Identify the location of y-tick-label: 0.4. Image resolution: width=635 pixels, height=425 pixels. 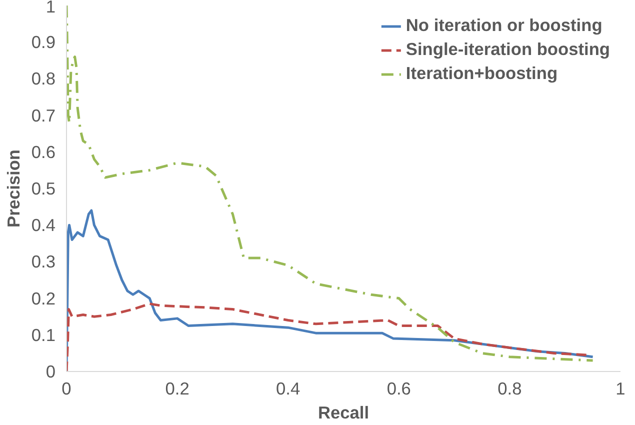
(43, 225).